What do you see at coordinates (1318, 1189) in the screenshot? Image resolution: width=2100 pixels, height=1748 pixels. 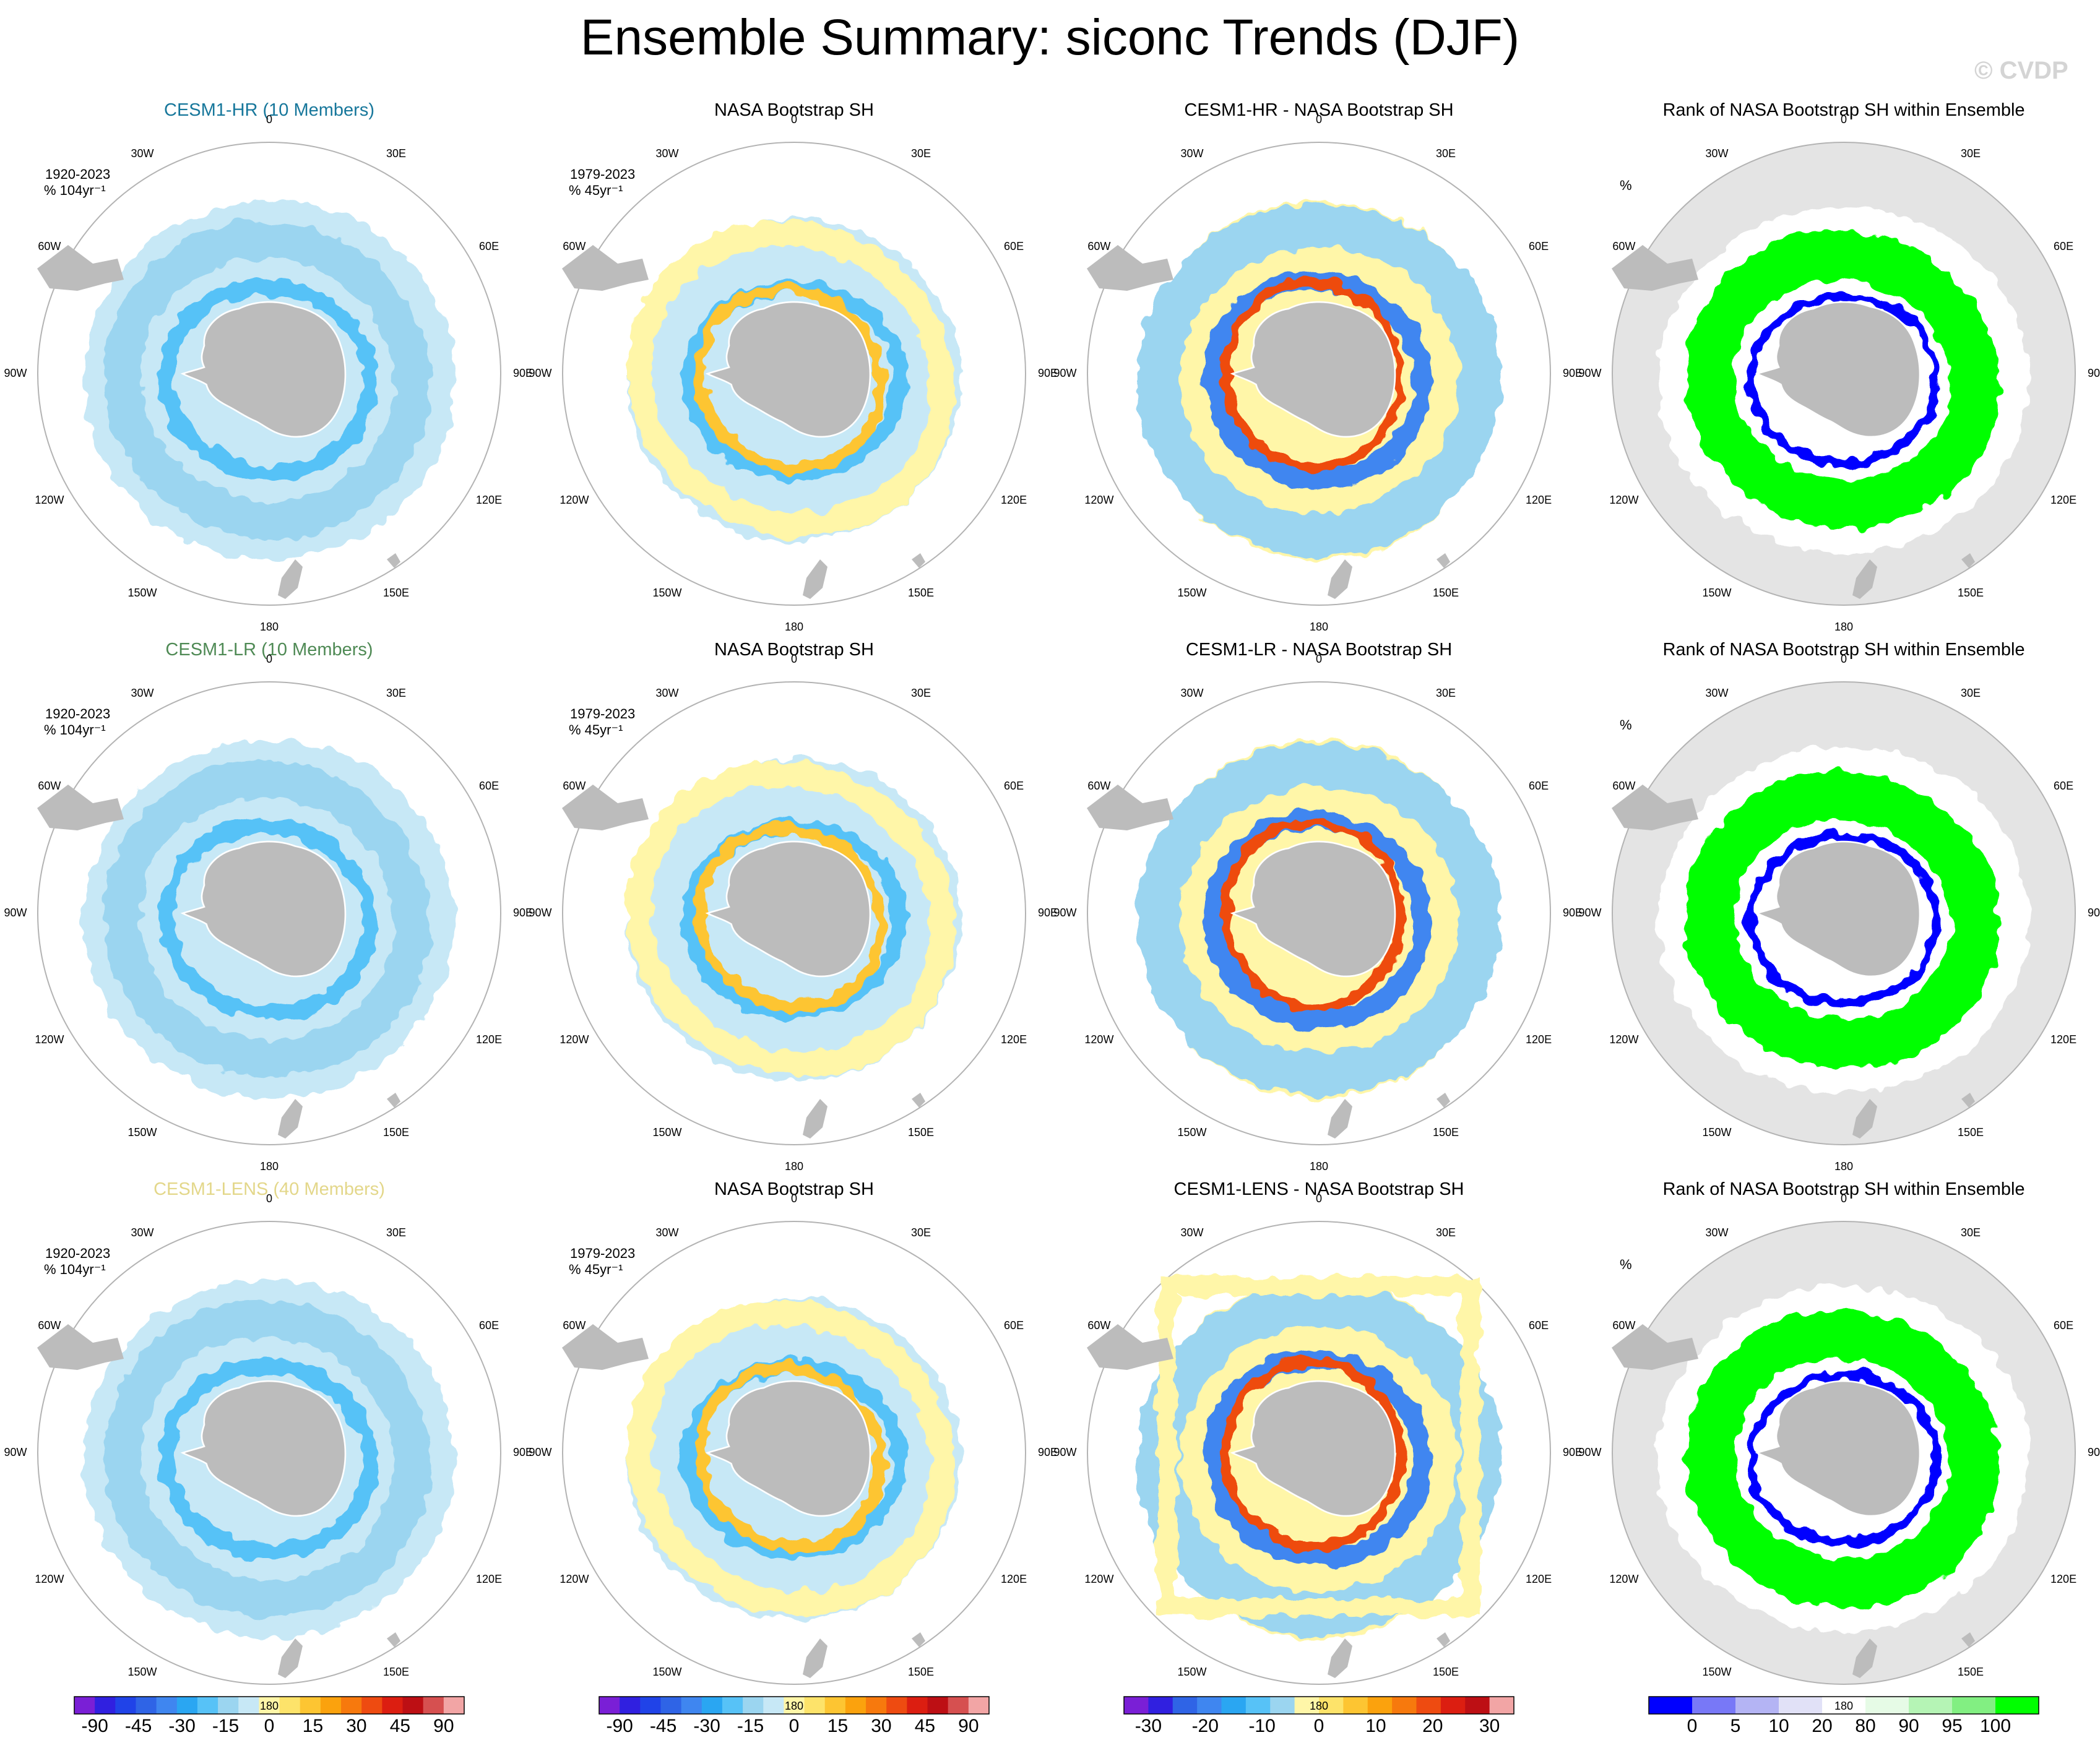 I see `panel-title: CESM1-LENS - NASA Bootstrap SH` at bounding box center [1318, 1189].